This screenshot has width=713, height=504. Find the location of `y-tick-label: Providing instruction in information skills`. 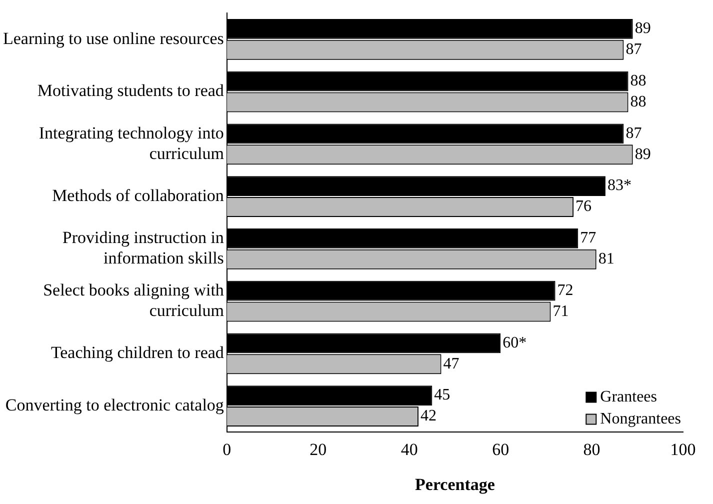

y-tick-label: Providing instruction in information skills is located at coordinates (143, 248).